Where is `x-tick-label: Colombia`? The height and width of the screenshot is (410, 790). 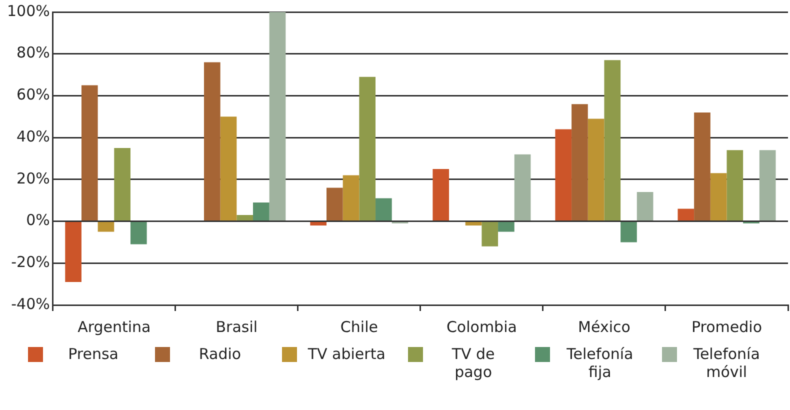
x-tick-label: Colombia is located at coordinates (481, 327).